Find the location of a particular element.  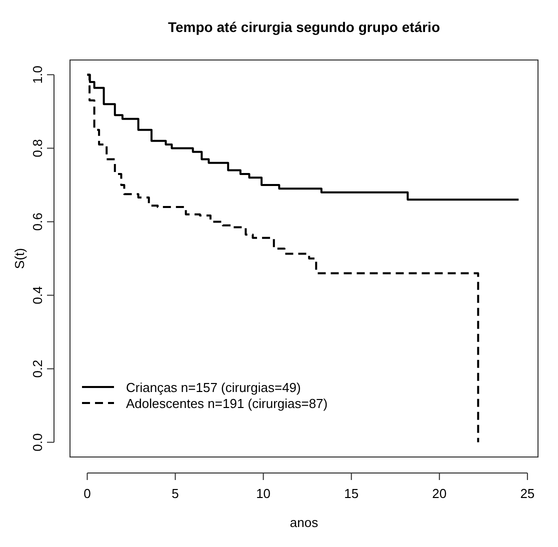

x-tick-label: 10 is located at coordinates (263, 493).